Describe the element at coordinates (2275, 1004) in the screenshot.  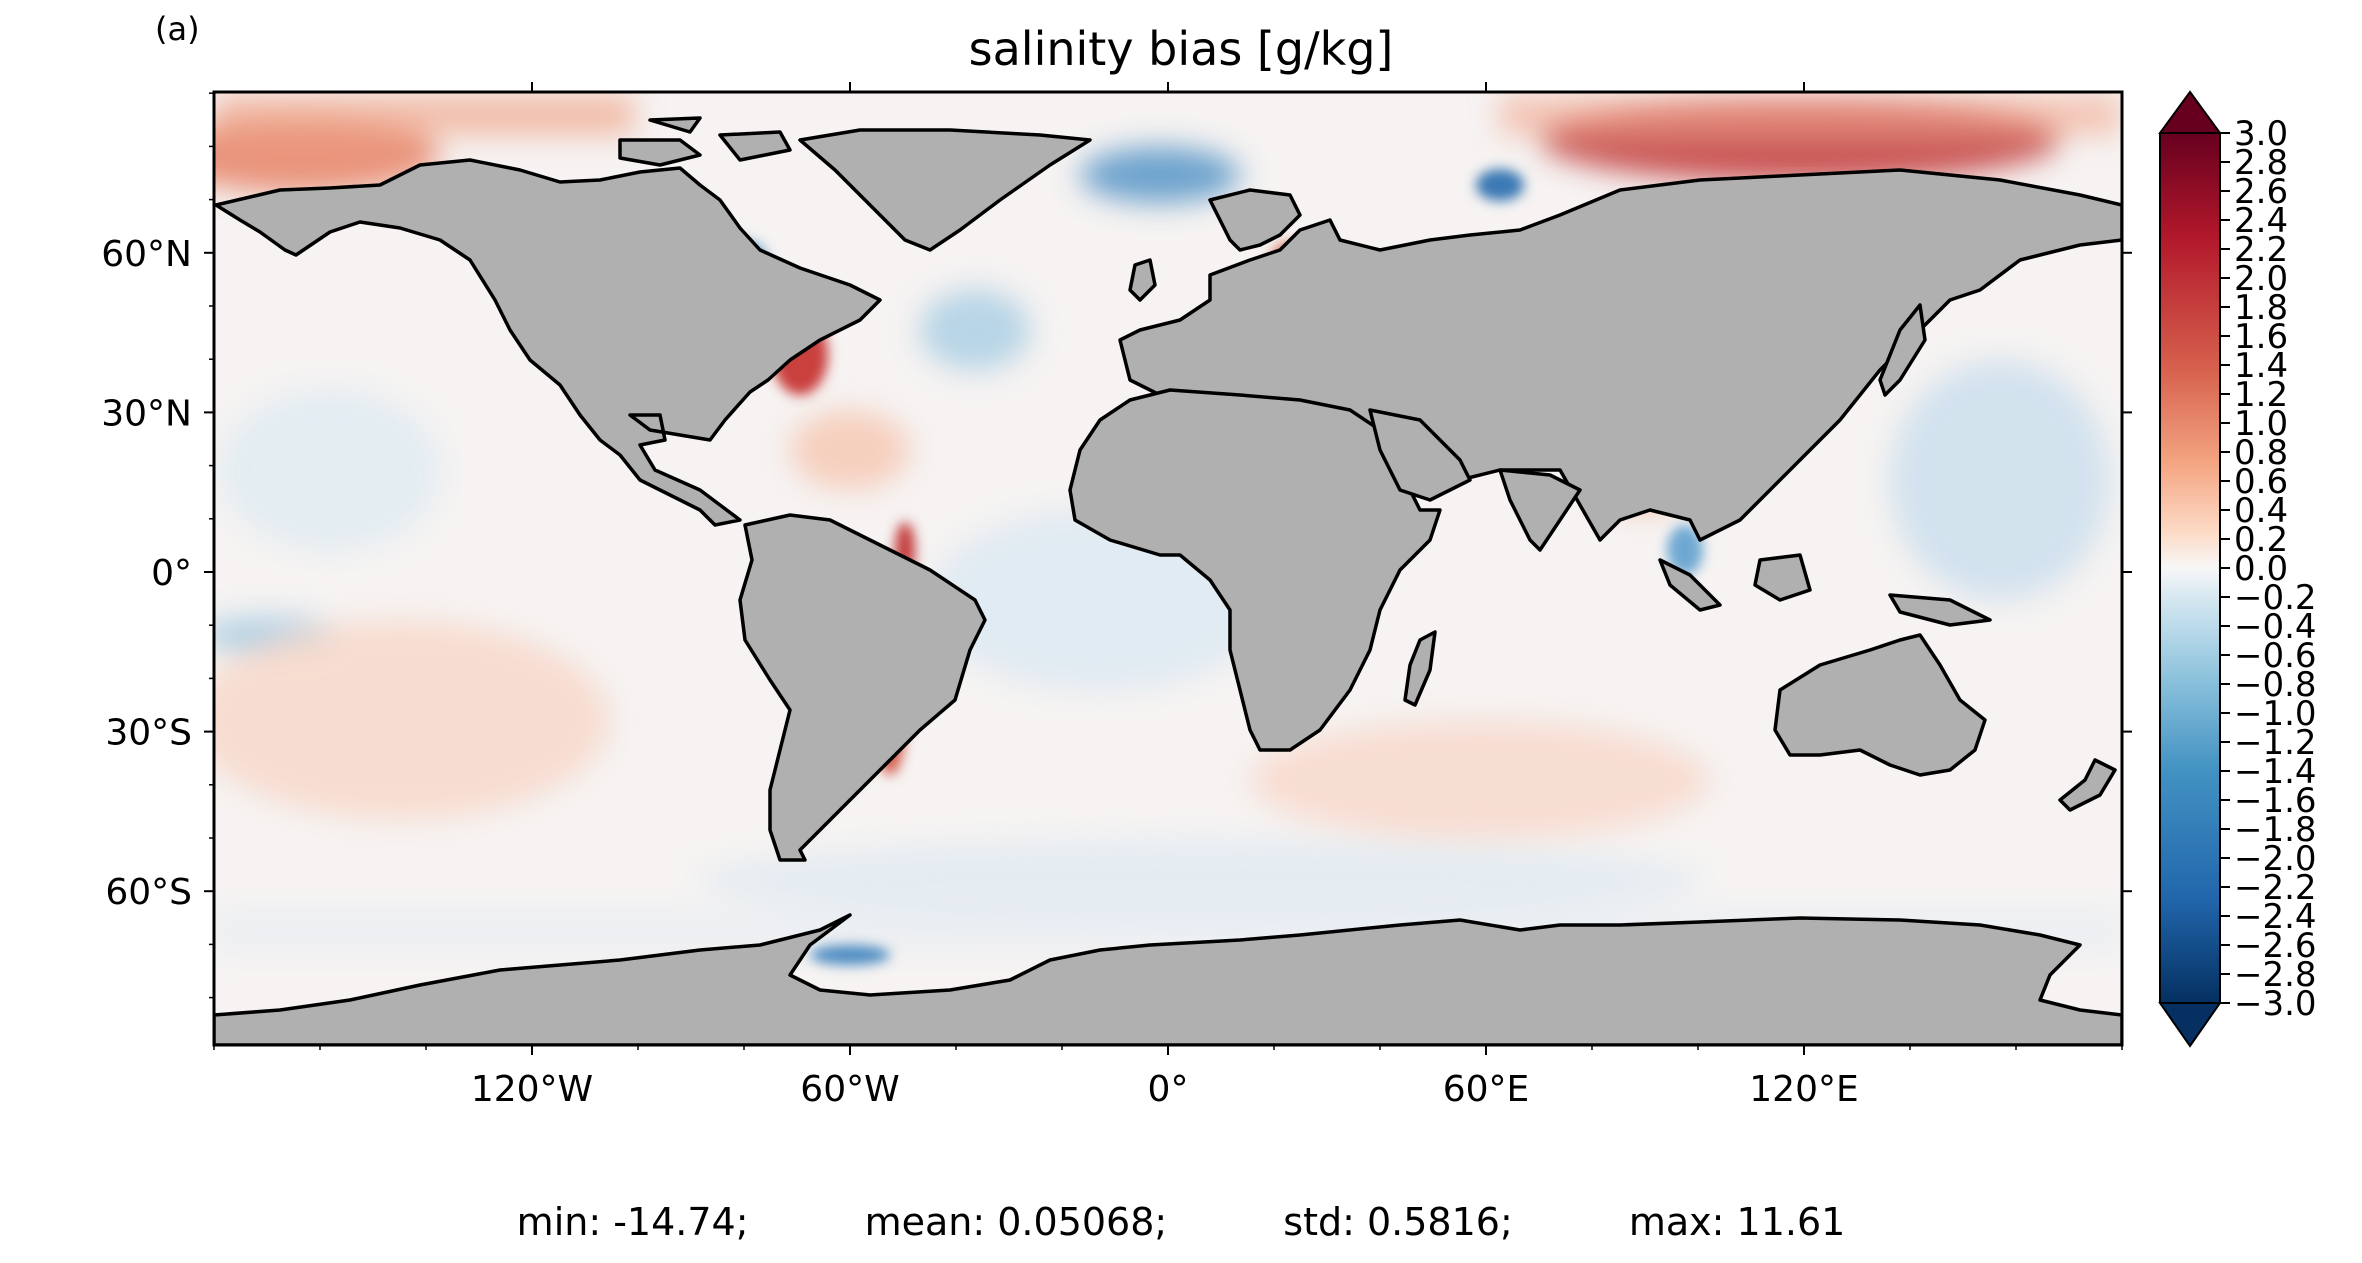
I see `colorbar-tick-label: −3.0` at that location.